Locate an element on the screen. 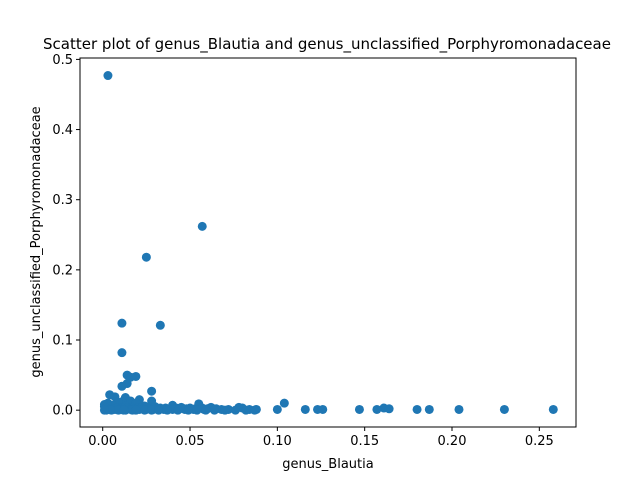 This screenshot has width=640, height=480. y-tick-label: 0.4 is located at coordinates (62, 130).